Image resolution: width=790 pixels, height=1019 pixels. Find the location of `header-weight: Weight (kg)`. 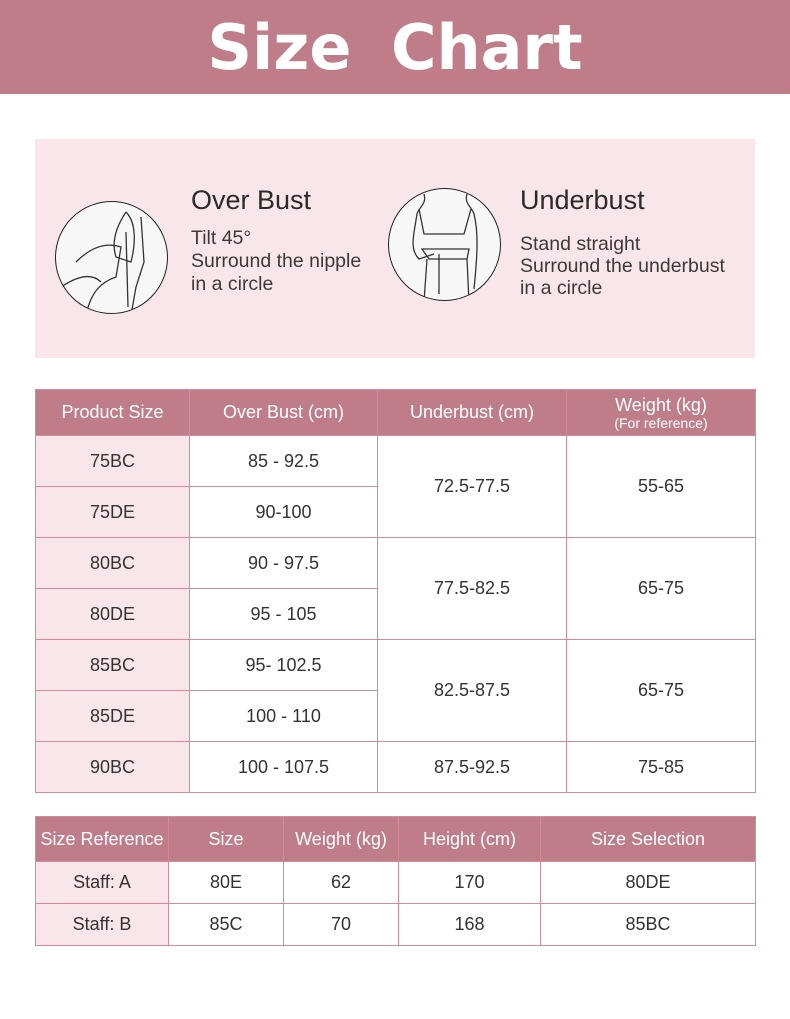

header-weight: Weight (kg) is located at coordinates (341, 839).